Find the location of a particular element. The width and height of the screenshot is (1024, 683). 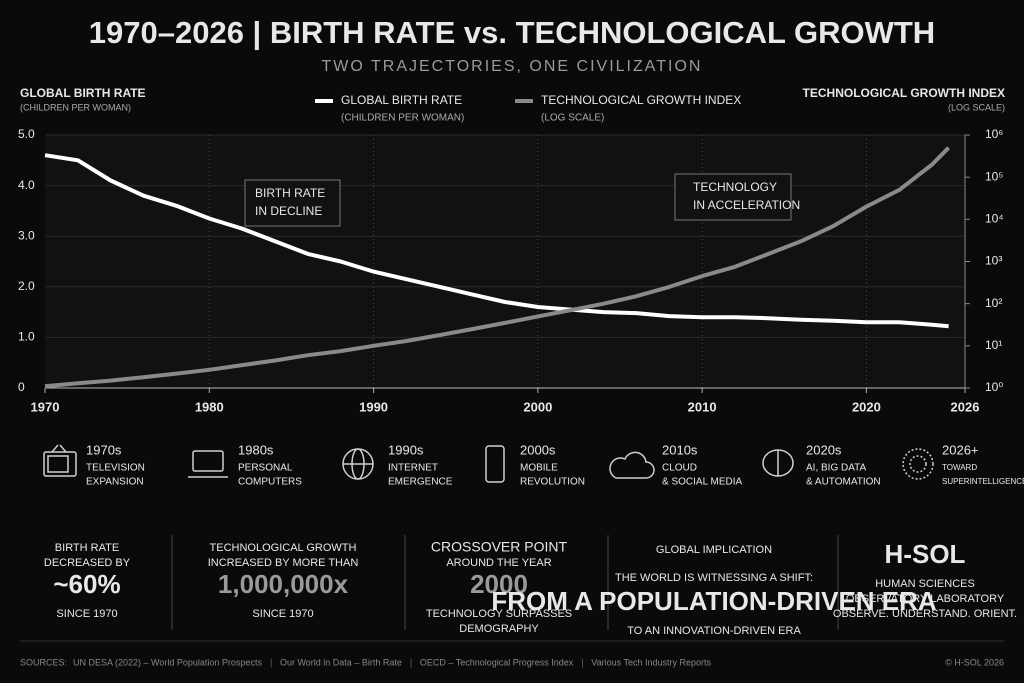

stat-text: BIRTH RATE is located at coordinates (87, 548).